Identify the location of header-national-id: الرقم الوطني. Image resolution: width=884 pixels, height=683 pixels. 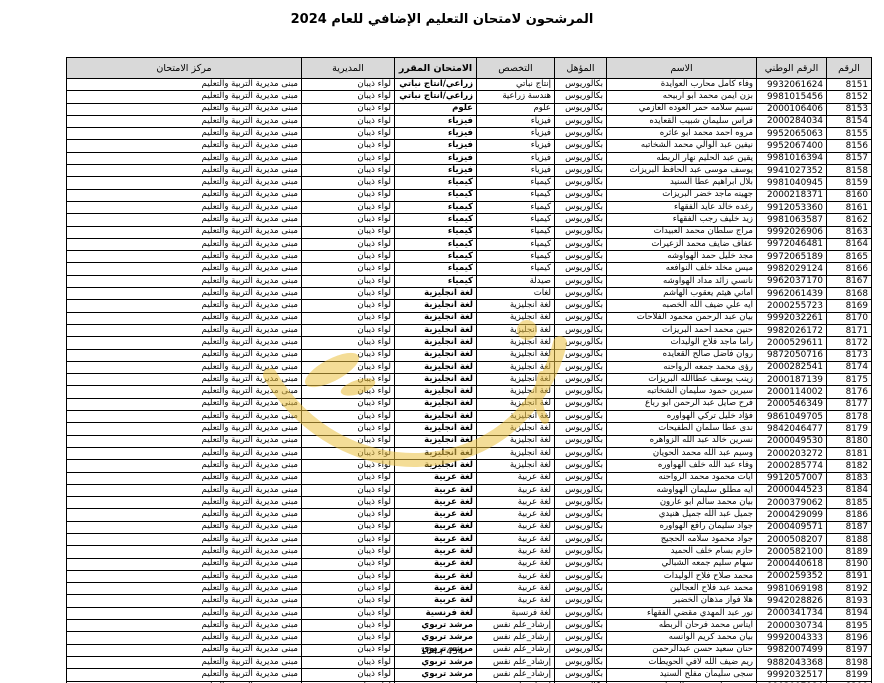
(791, 68).